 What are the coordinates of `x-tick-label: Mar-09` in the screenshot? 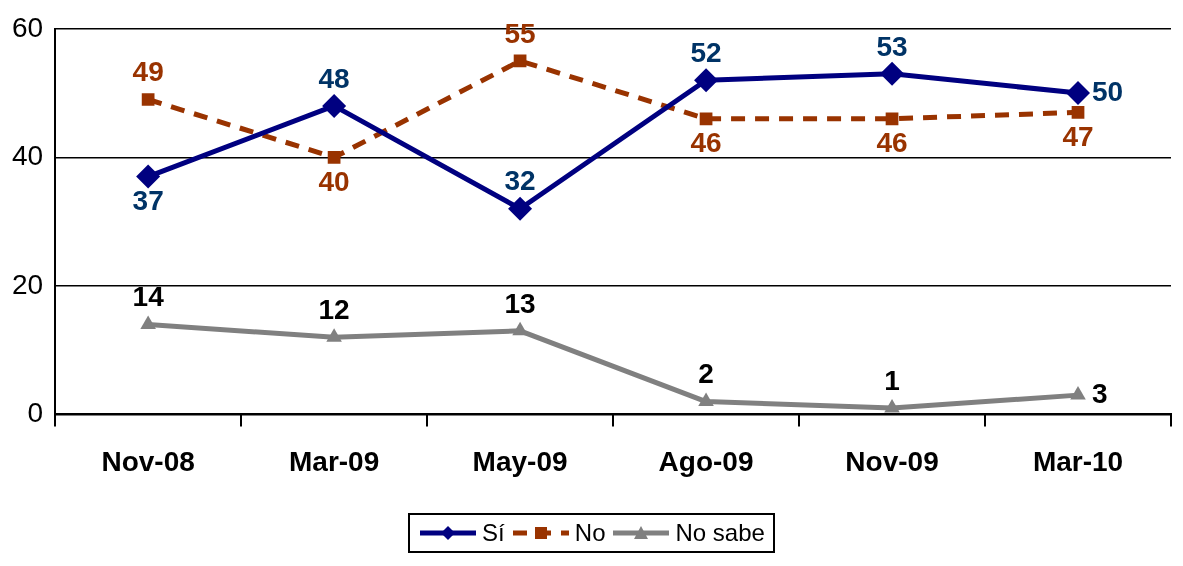 It's located at (334, 461).